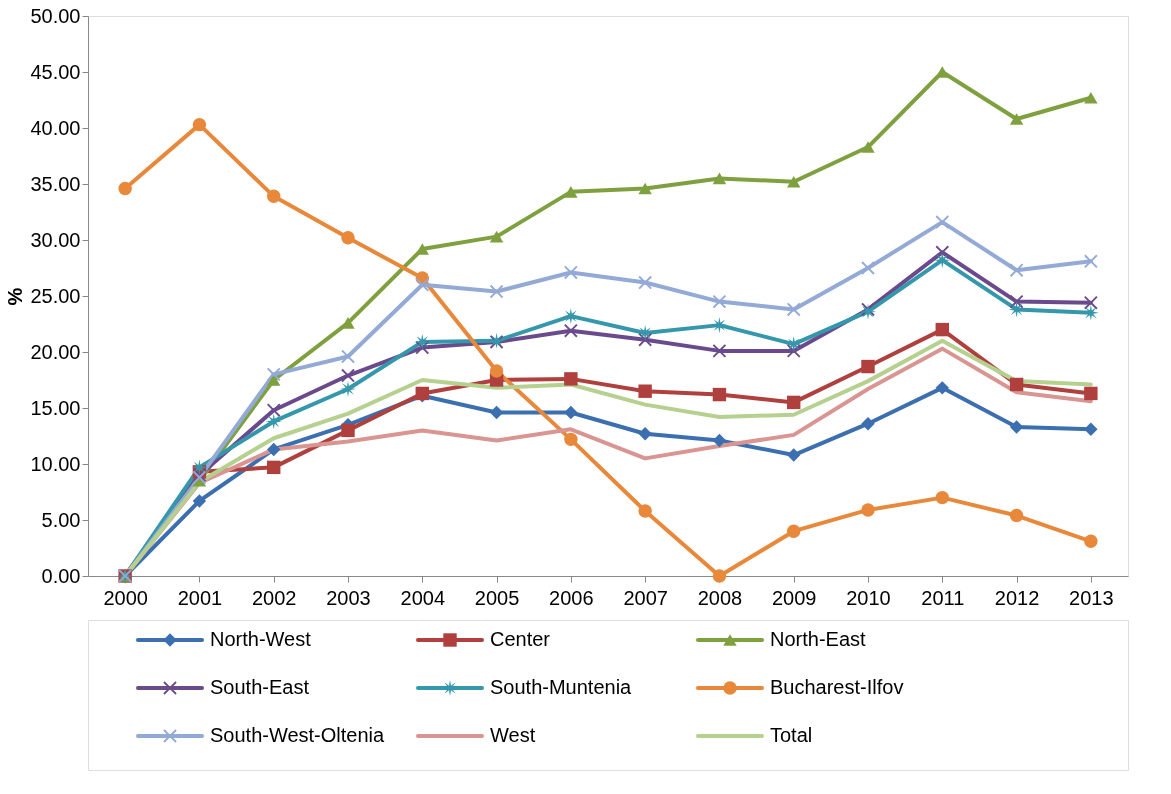 Image resolution: width=1171 pixels, height=794 pixels. What do you see at coordinates (348, 597) in the screenshot?
I see `x-tick-label: 2003` at bounding box center [348, 597].